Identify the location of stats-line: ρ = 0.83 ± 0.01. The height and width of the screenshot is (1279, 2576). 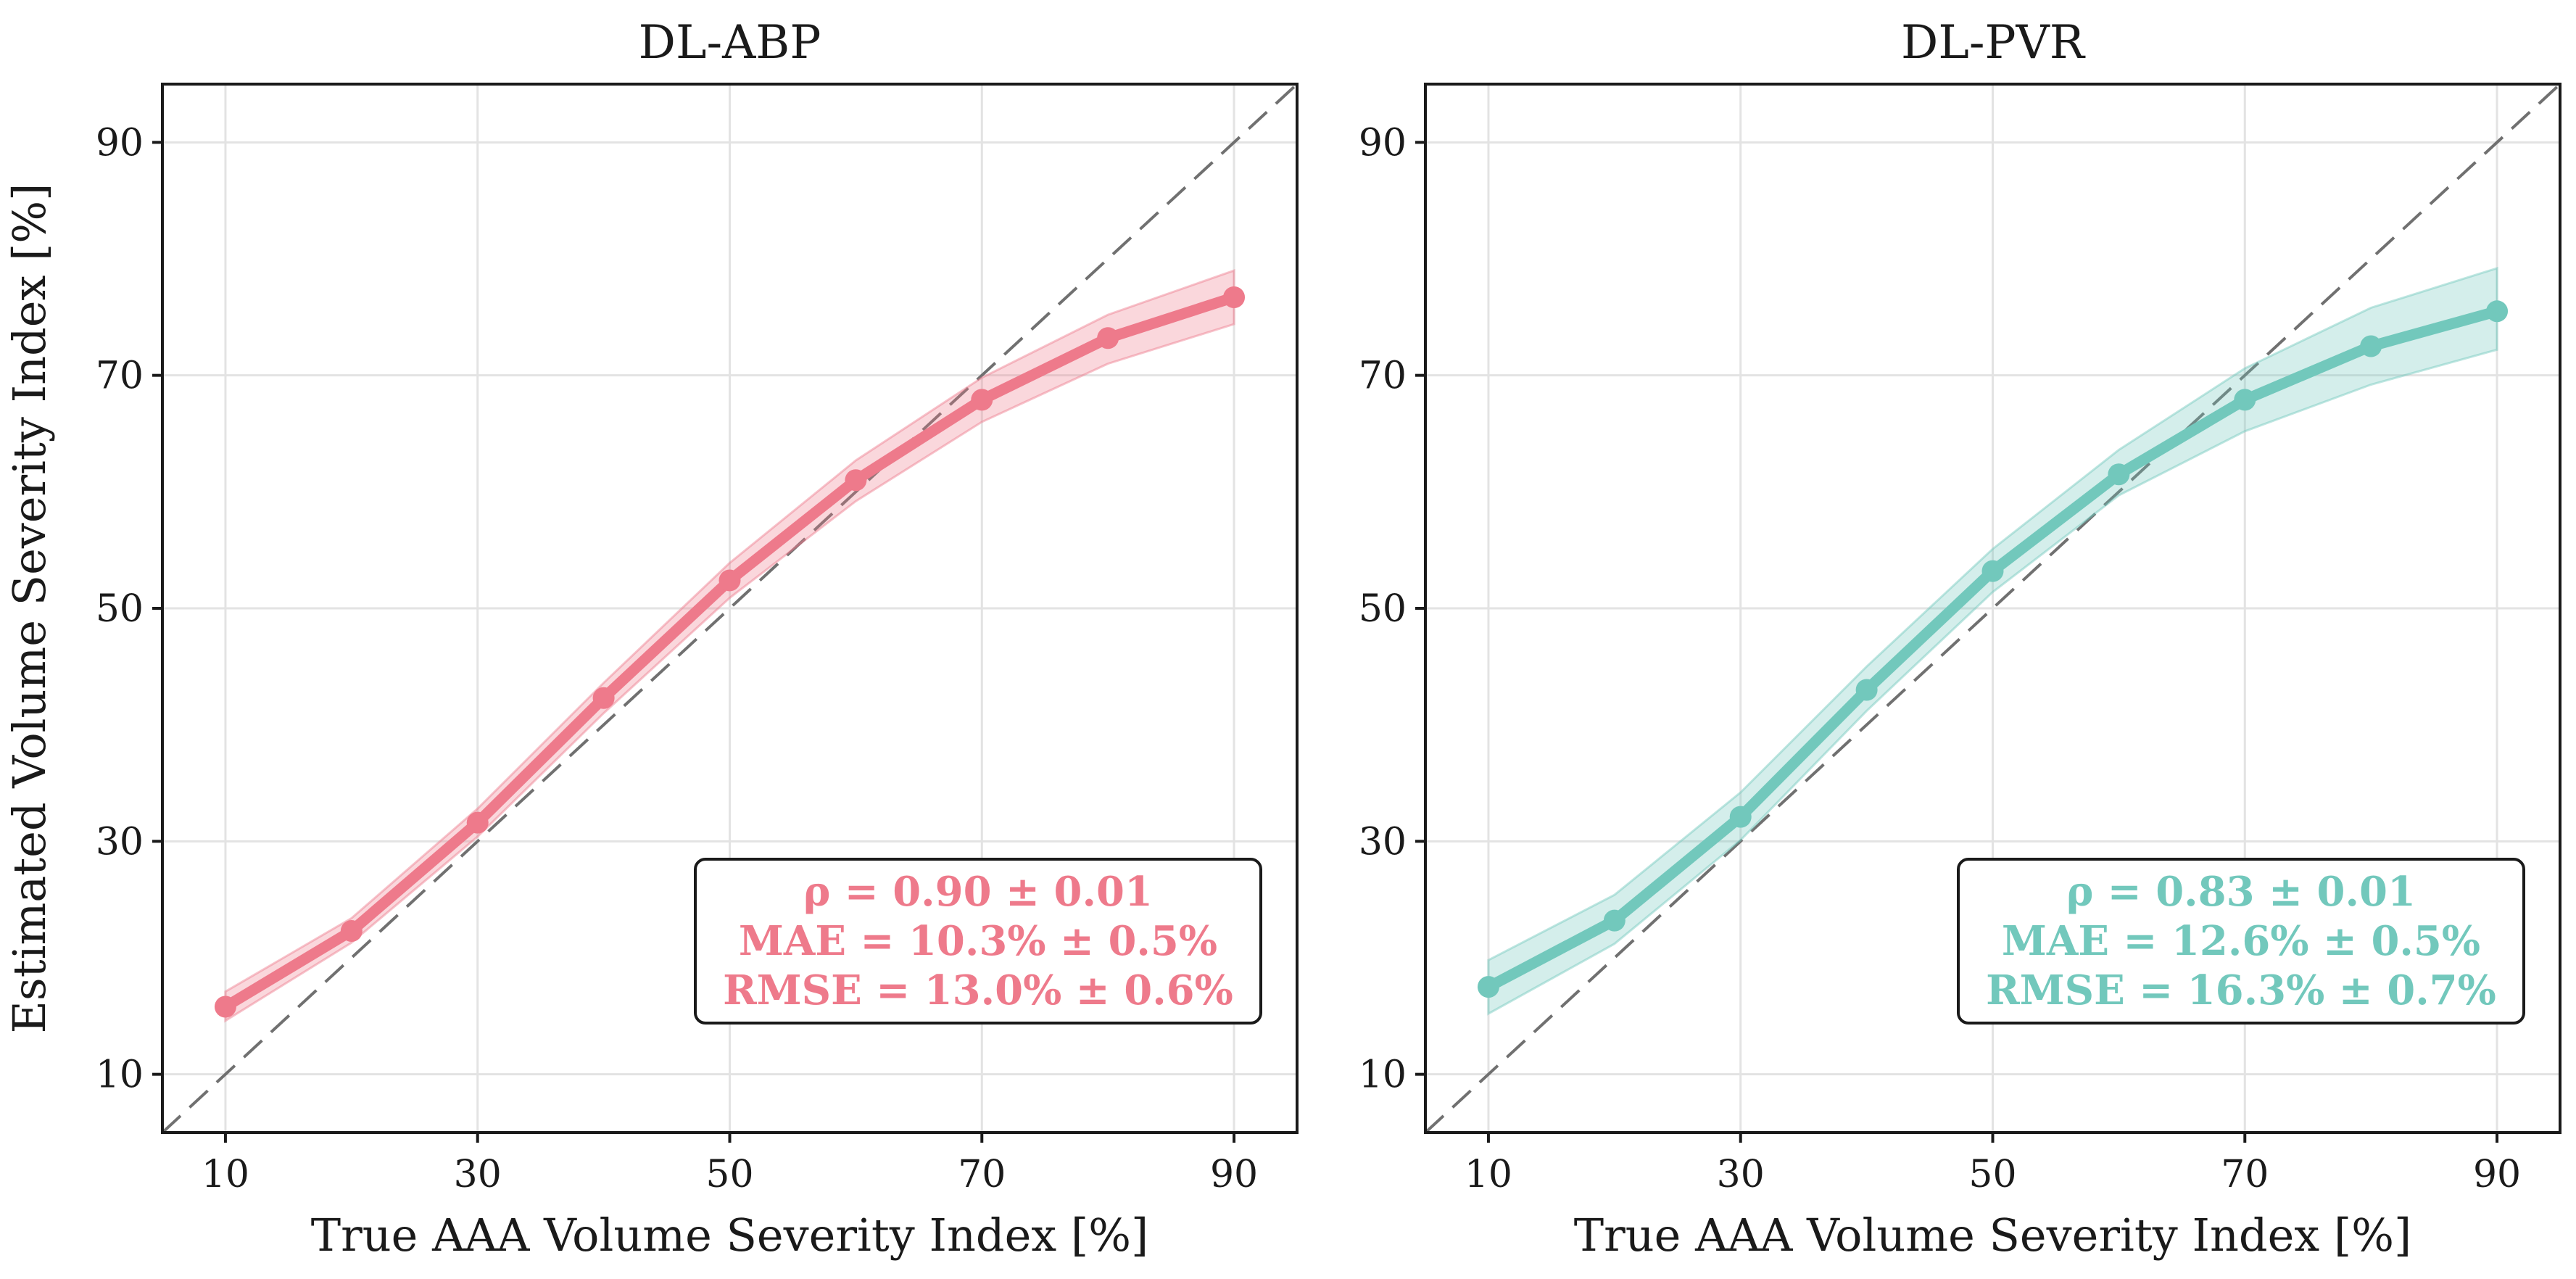
(2241, 892).